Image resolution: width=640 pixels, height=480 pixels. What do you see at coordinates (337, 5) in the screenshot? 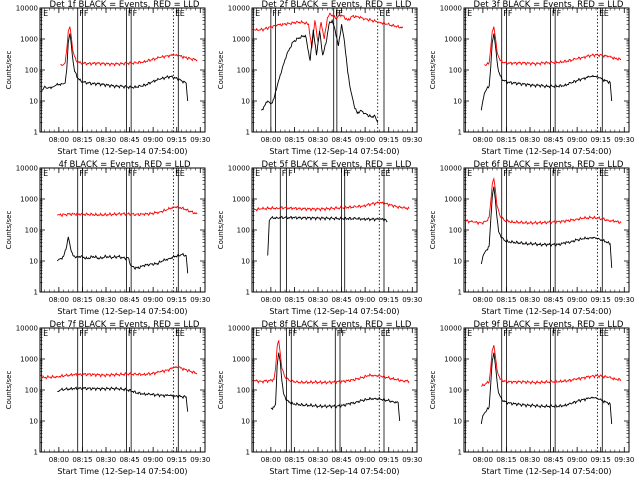
I see `panel-title: Det 2f BLACK = Events, RED = LLD` at bounding box center [337, 5].